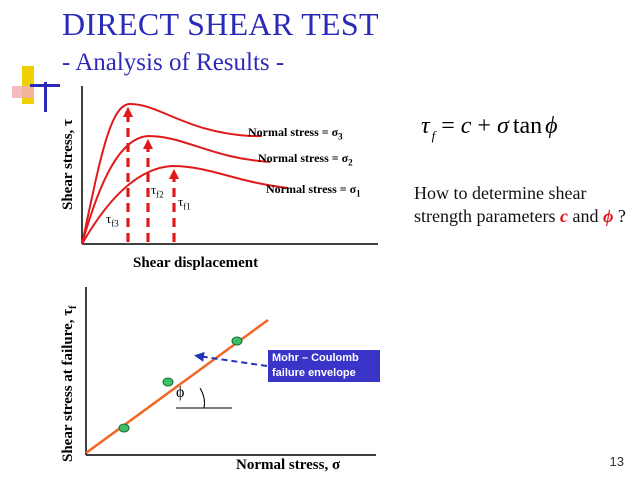  Describe the element at coordinates (73, 307) in the screenshot. I see `bottom-y-axis-label-sub: f` at that location.